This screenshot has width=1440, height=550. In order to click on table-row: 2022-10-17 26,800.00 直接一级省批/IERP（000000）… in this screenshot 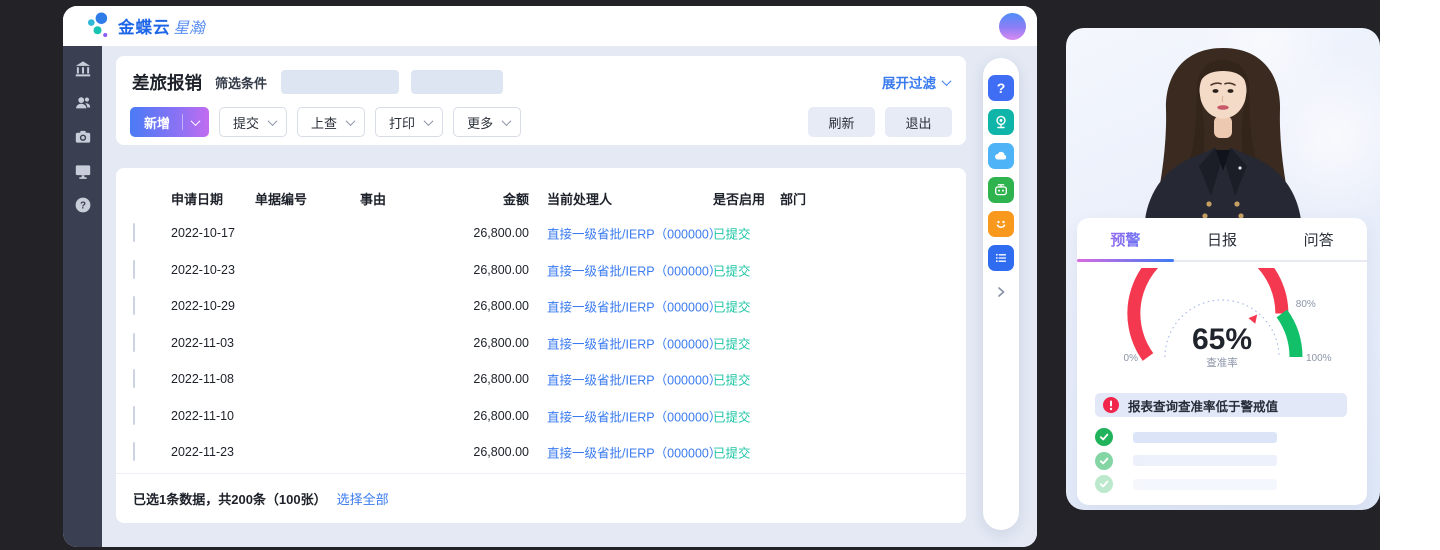, I will do `click(541, 233)`.